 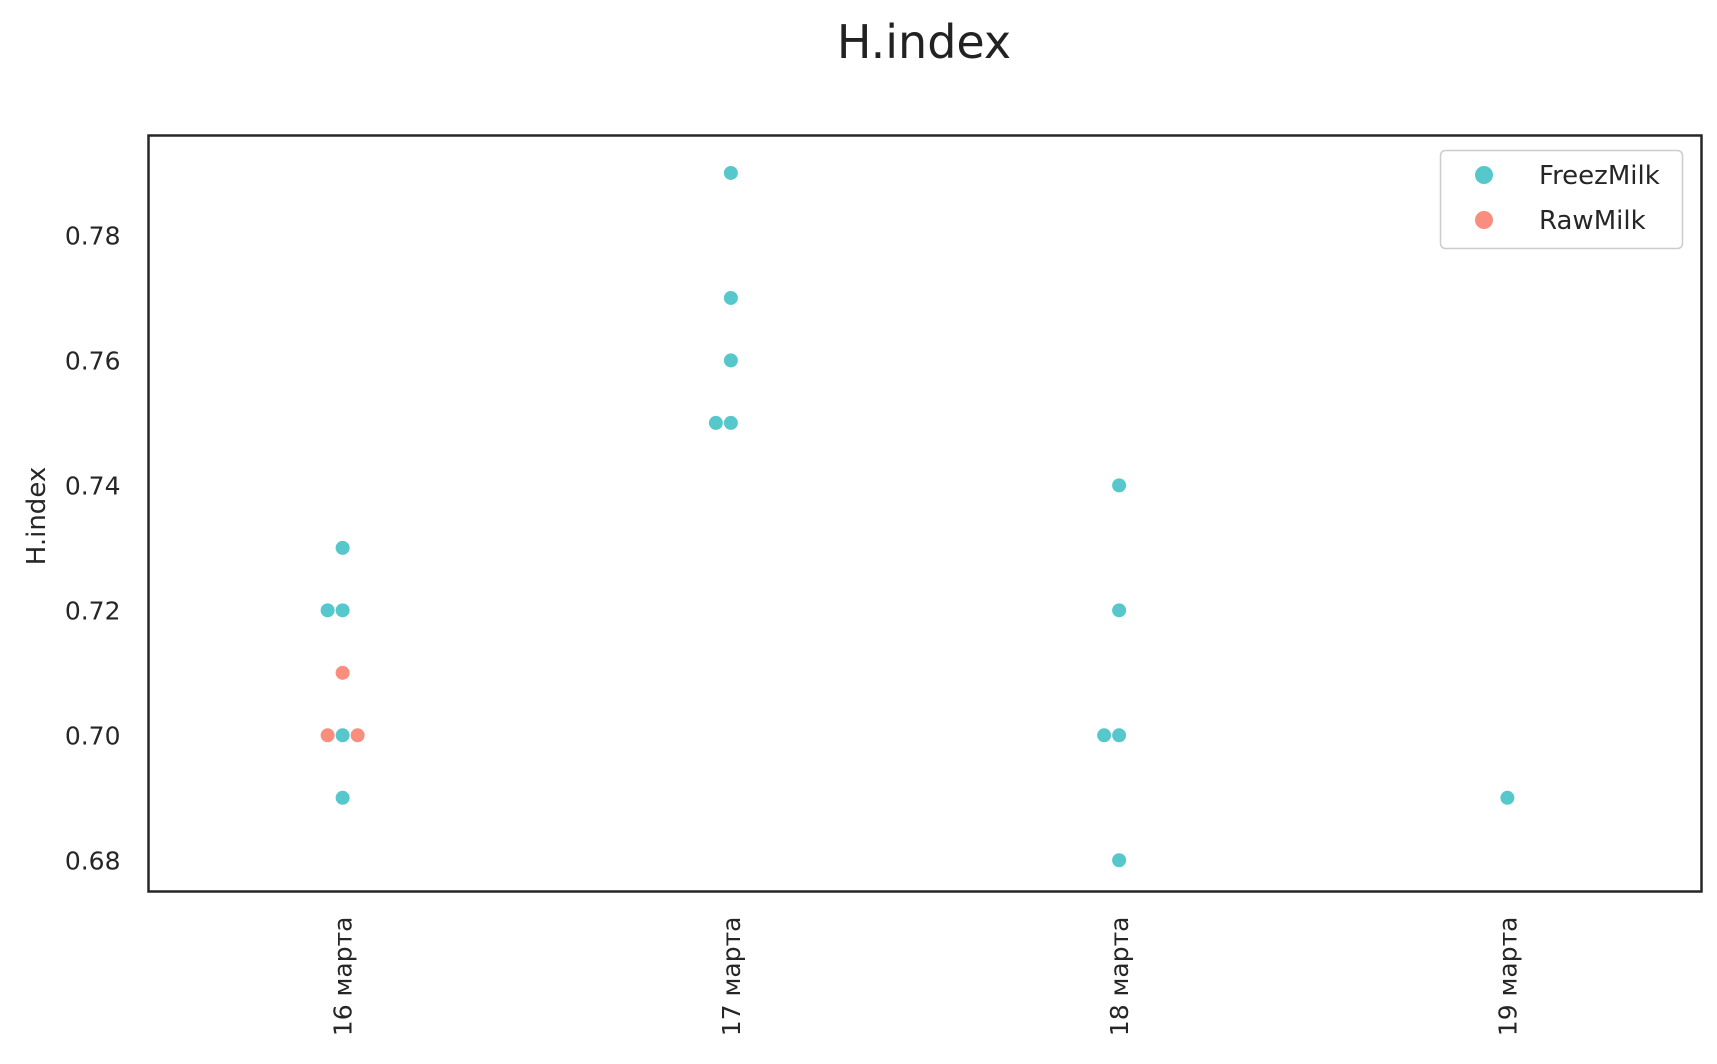 I want to click on chart-title: H.index, so click(x=924, y=42).